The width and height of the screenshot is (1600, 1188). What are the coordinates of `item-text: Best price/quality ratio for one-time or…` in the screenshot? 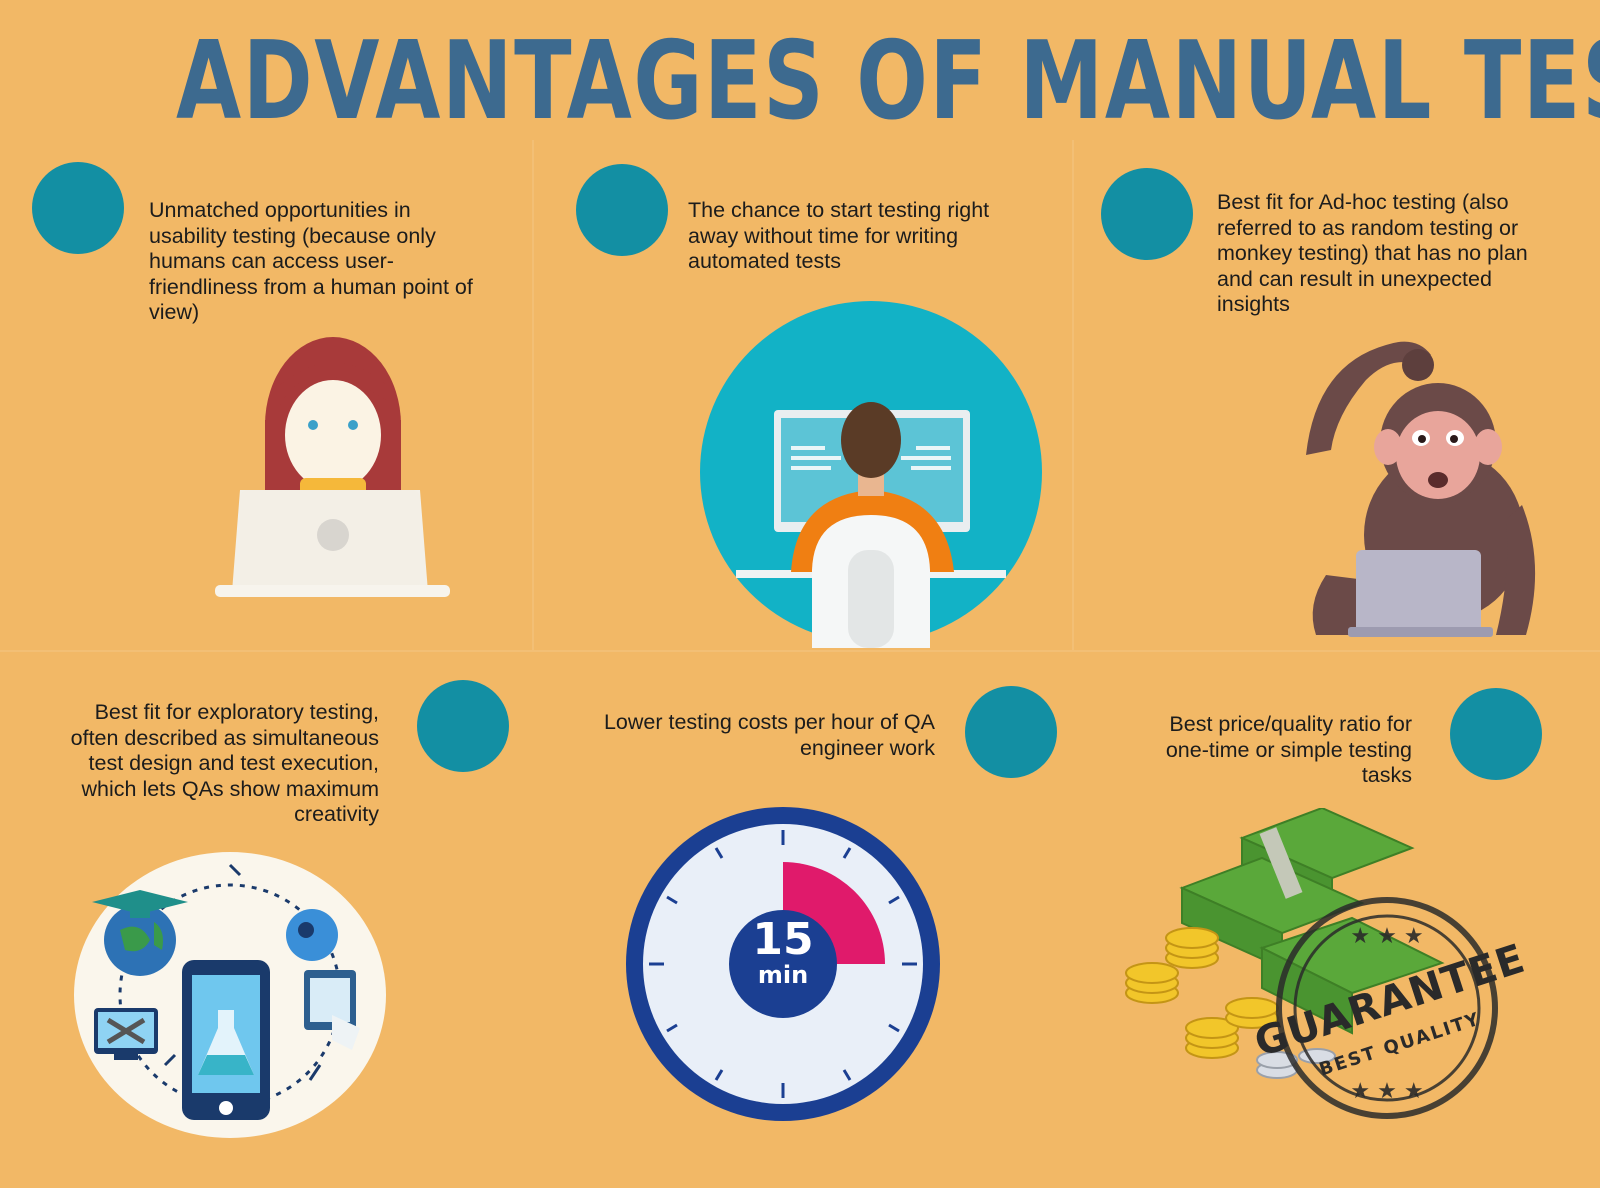 It's located at (1288, 749).